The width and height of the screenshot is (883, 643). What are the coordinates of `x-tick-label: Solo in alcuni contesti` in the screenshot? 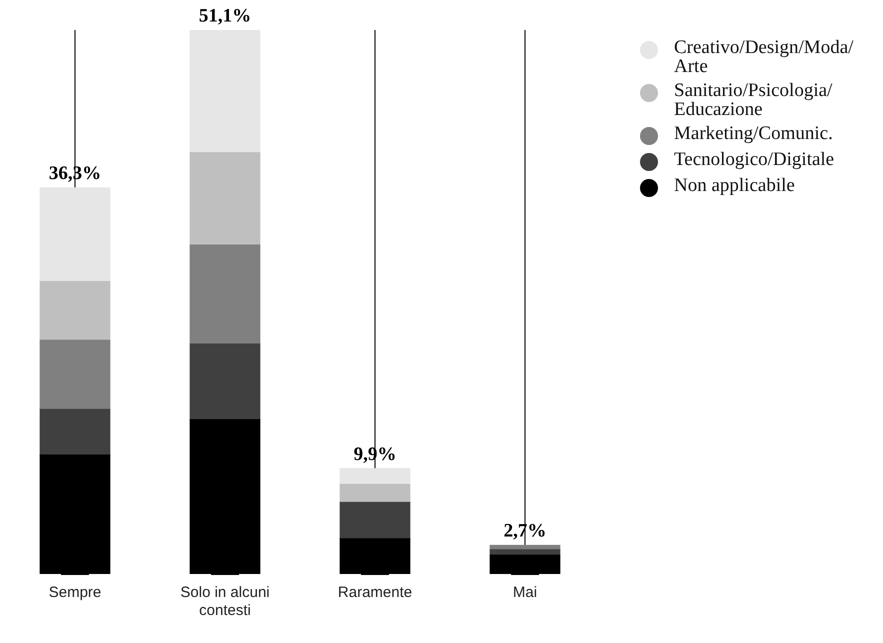 It's located at (225, 602).